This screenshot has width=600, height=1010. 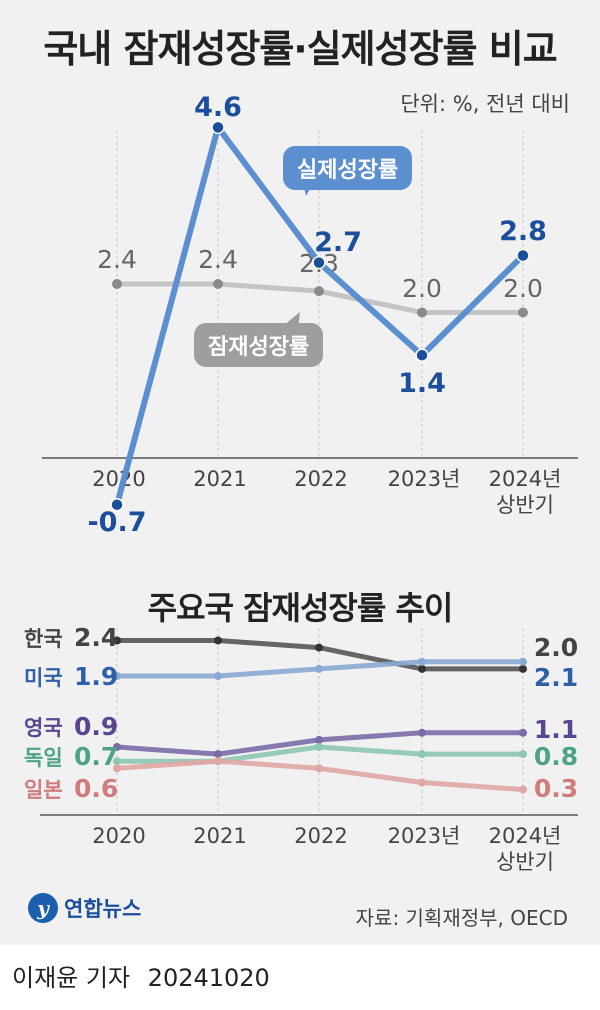 I want to click on unit-label: 단위: %, 전년 대비, so click(x=485, y=104).